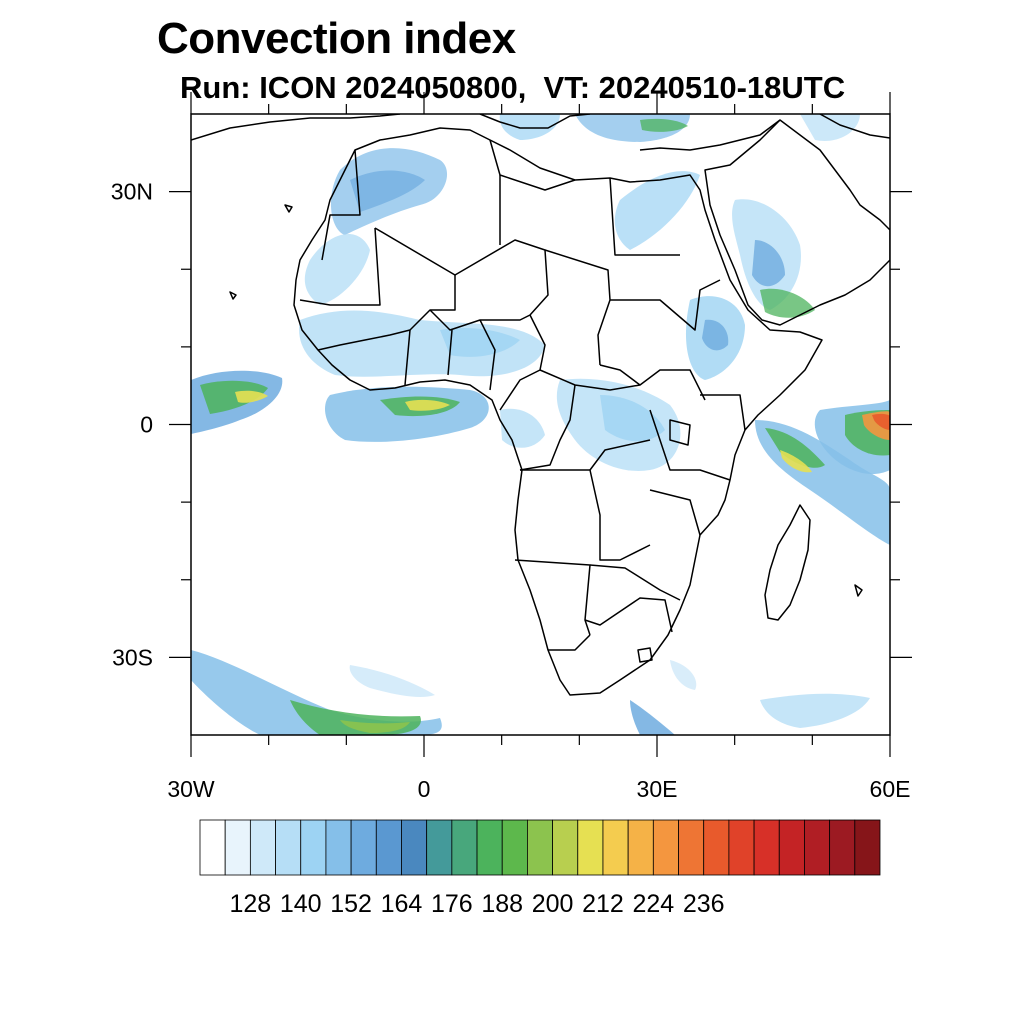 The width and height of the screenshot is (1024, 1024). Describe the element at coordinates (502, 904) in the screenshot. I see `colorbar-label: 188` at that location.